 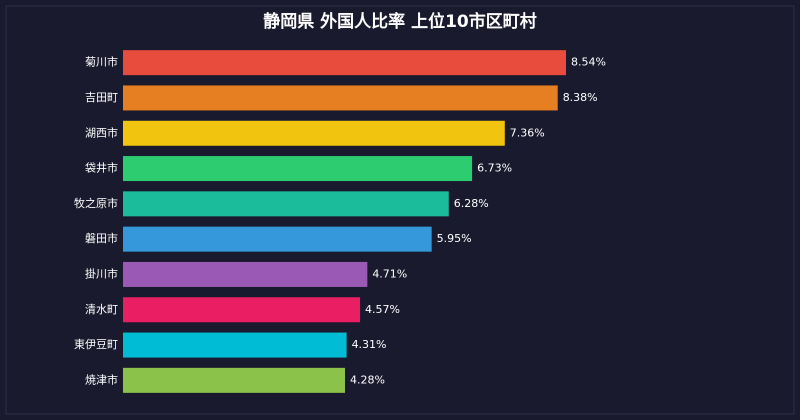 What do you see at coordinates (527, 132) in the screenshot?
I see `value-label: 7.36%` at bounding box center [527, 132].